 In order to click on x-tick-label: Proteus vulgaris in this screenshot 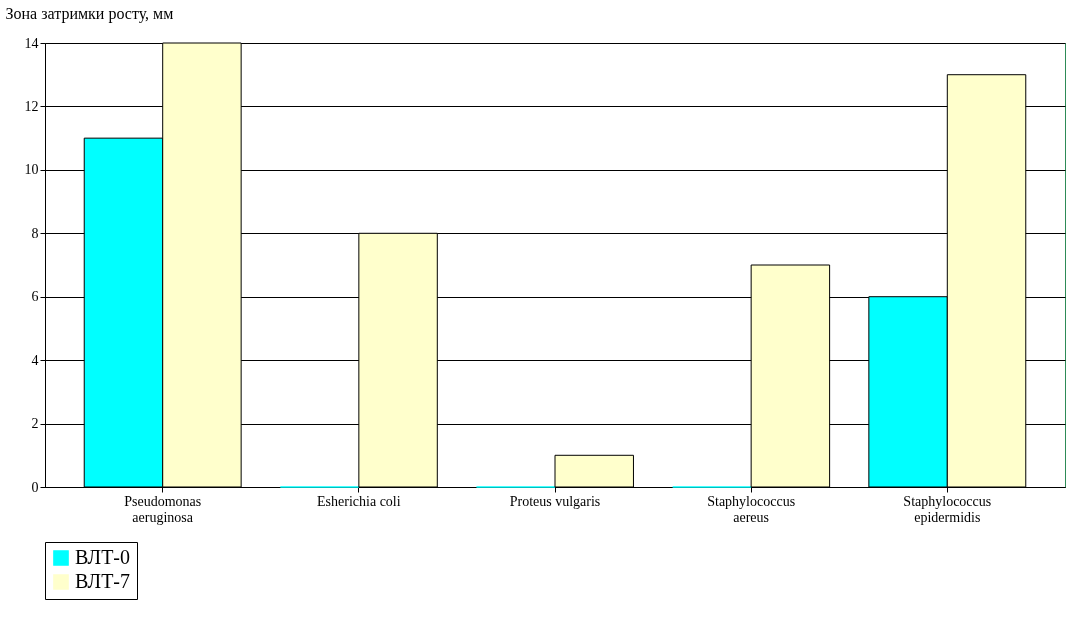, I will do `click(555, 501)`.